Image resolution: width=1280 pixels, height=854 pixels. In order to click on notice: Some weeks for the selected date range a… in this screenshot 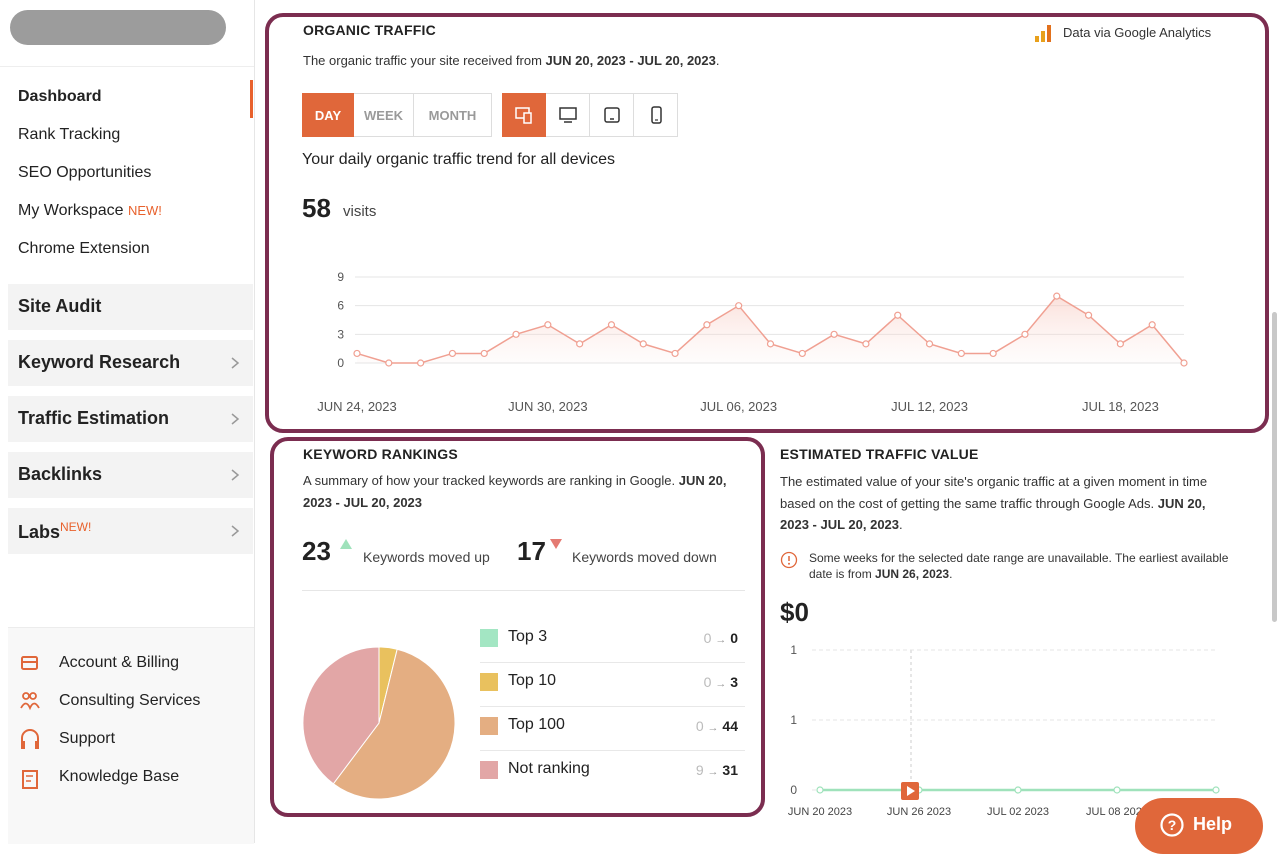, I will do `click(1019, 566)`.